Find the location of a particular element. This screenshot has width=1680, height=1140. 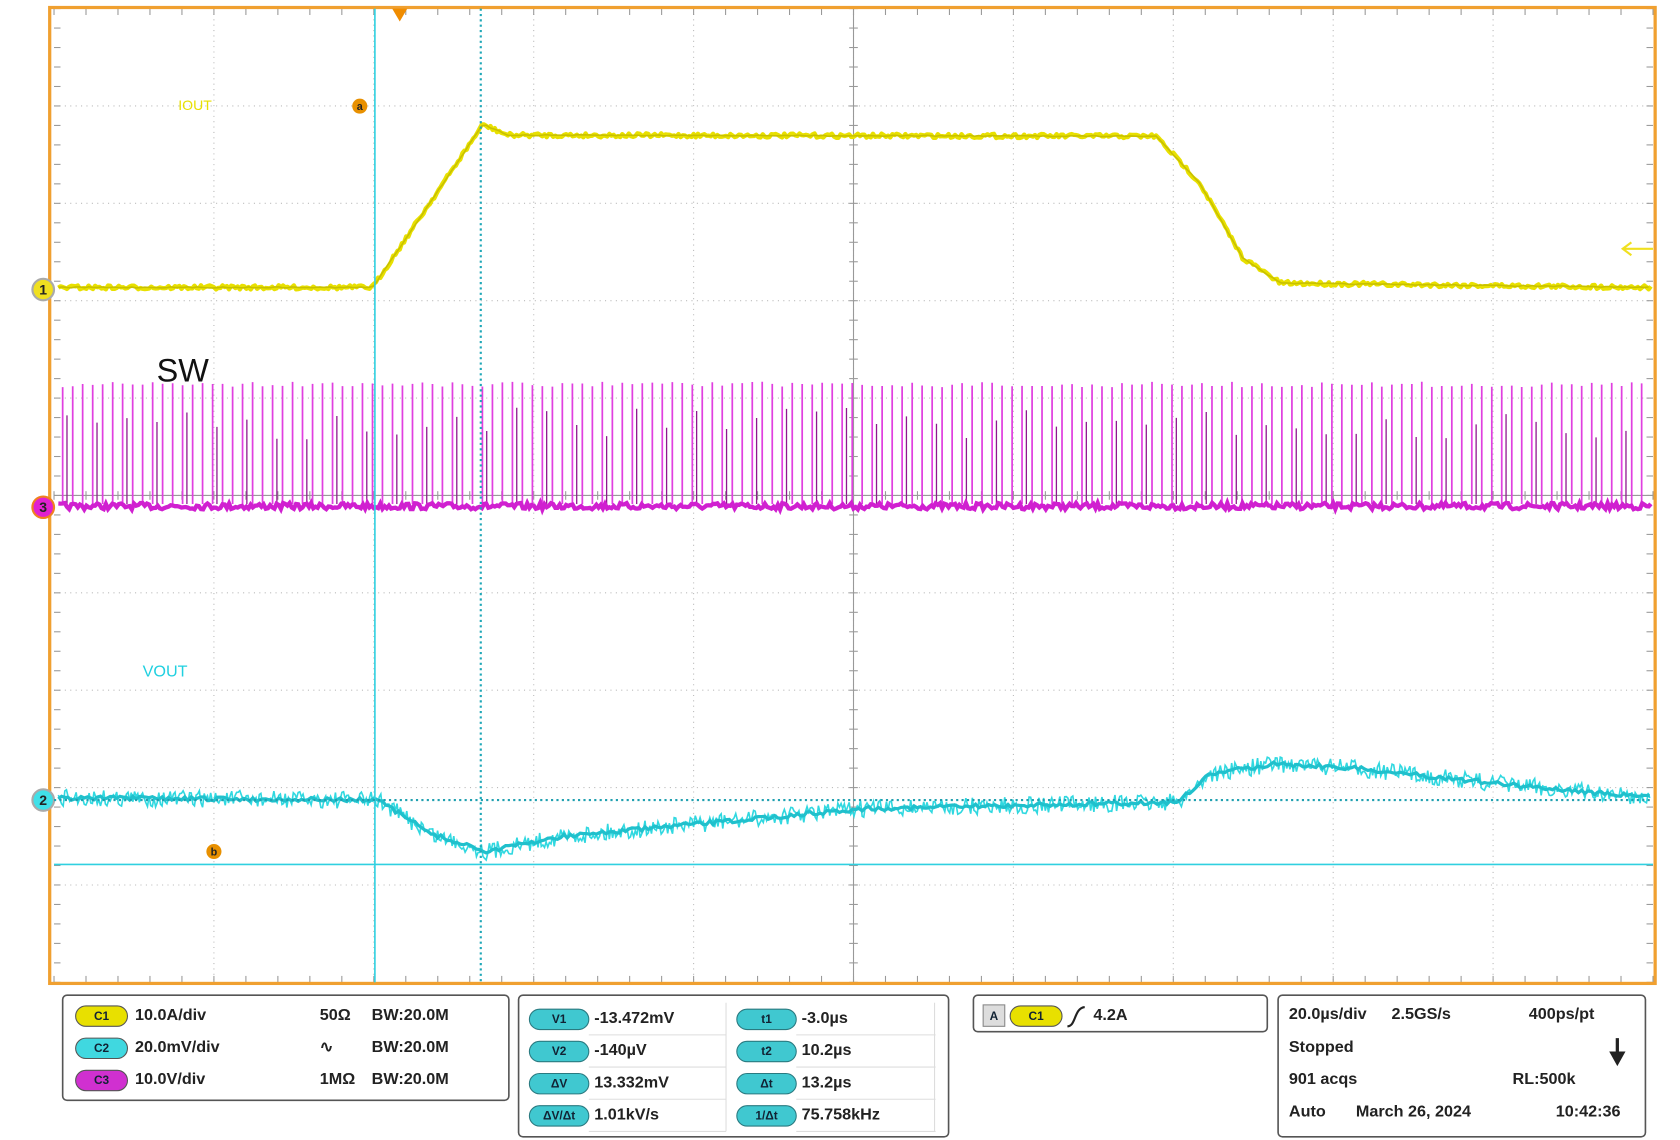

channel-1-label: 1 is located at coordinates (43, 289).